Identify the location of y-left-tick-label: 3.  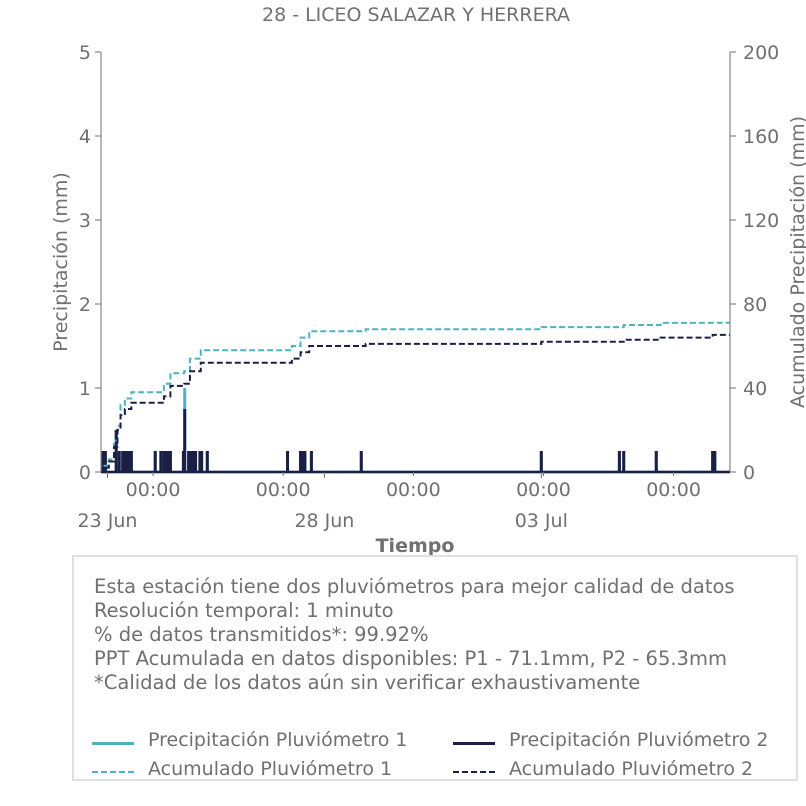
(85, 221).